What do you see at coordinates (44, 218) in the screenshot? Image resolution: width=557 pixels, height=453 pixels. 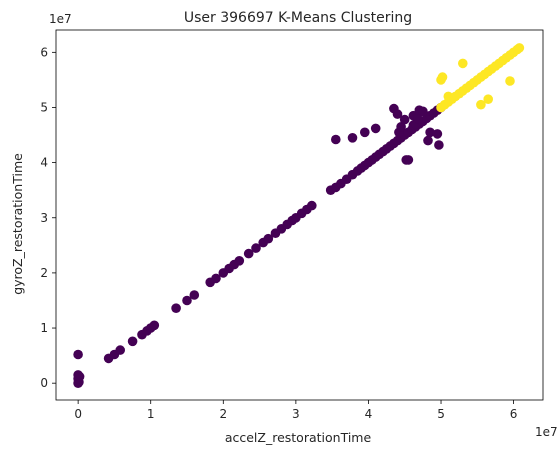 I see `y-tick-label: 3` at bounding box center [44, 218].